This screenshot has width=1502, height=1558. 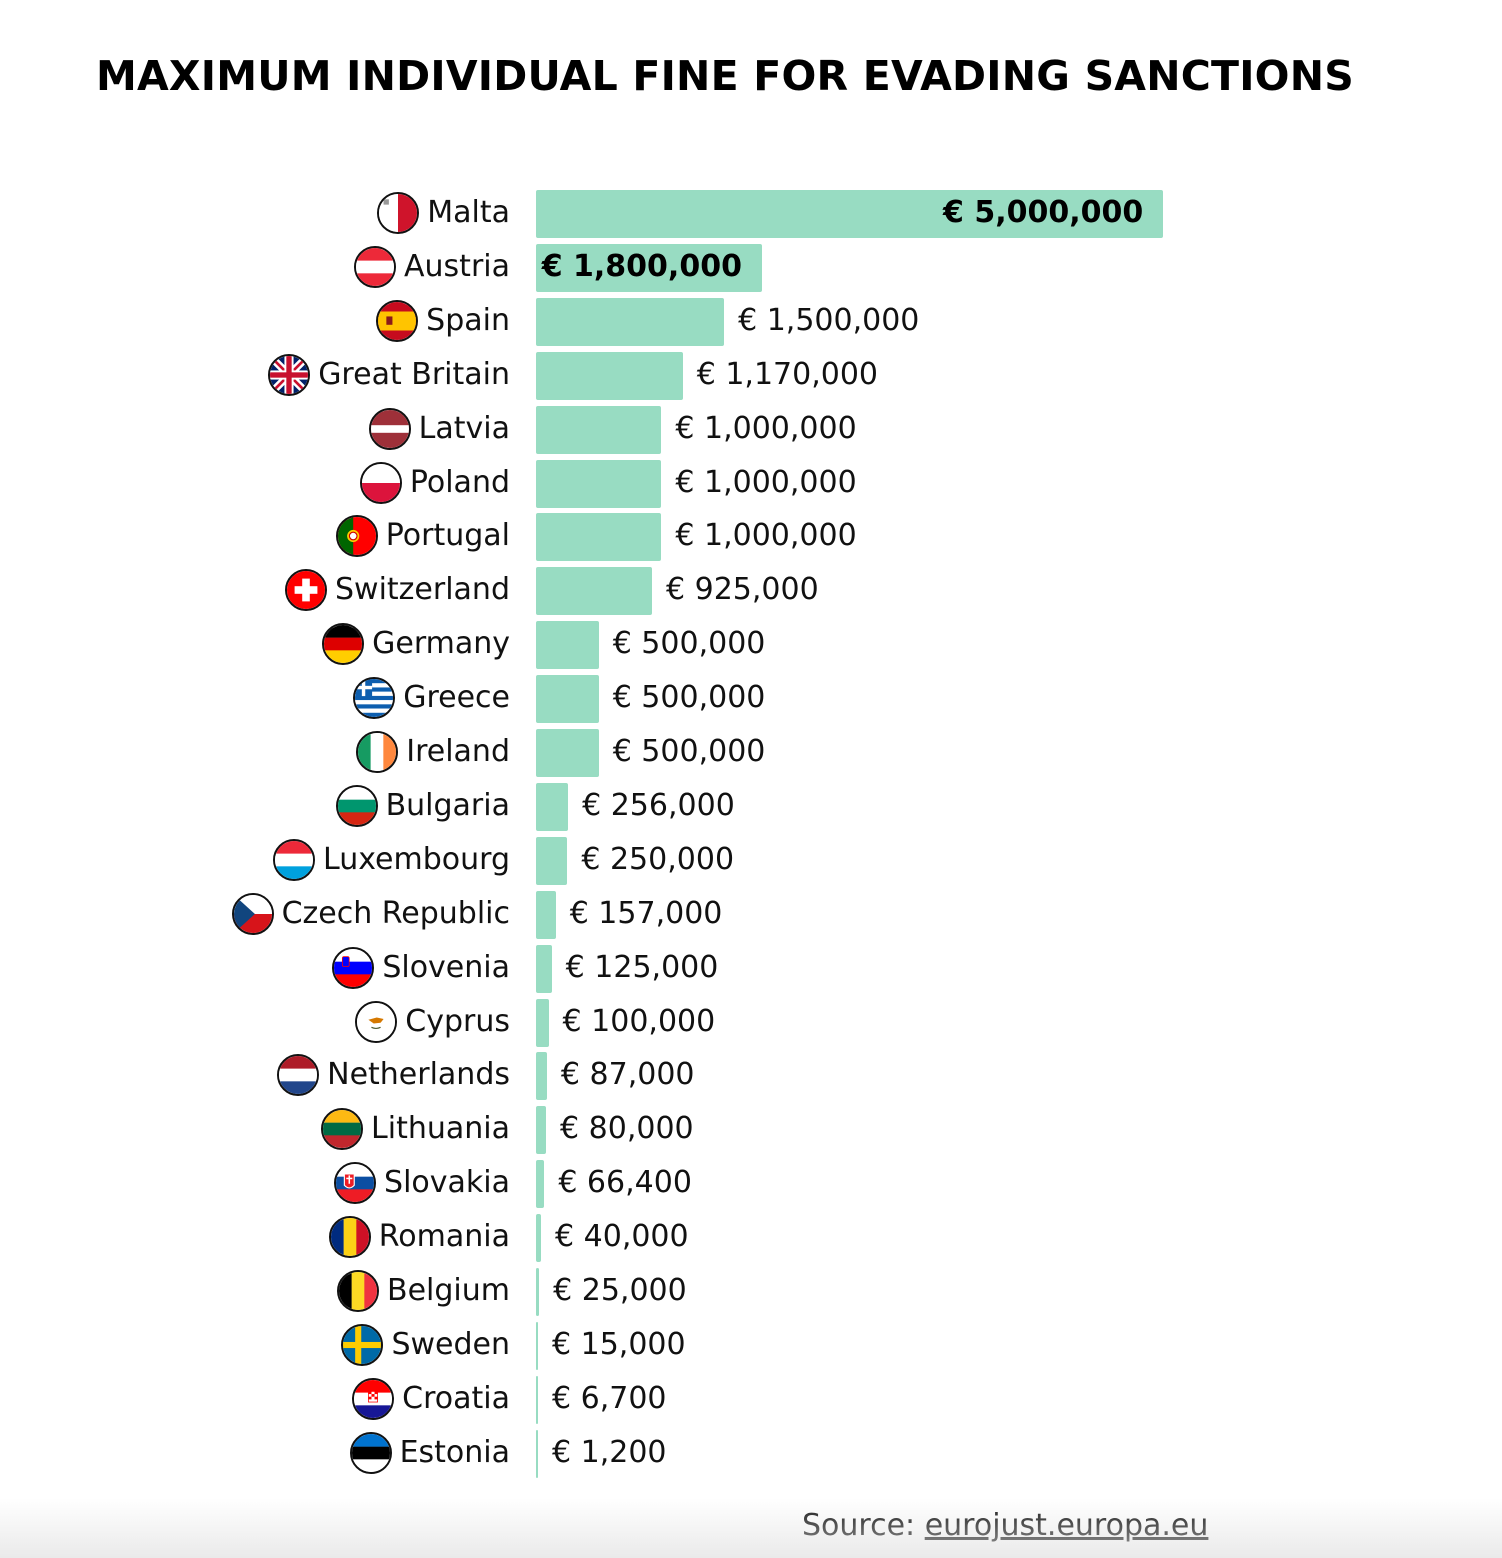 What do you see at coordinates (447, 536) in the screenshot?
I see `country-label-portugal: Portugal` at bounding box center [447, 536].